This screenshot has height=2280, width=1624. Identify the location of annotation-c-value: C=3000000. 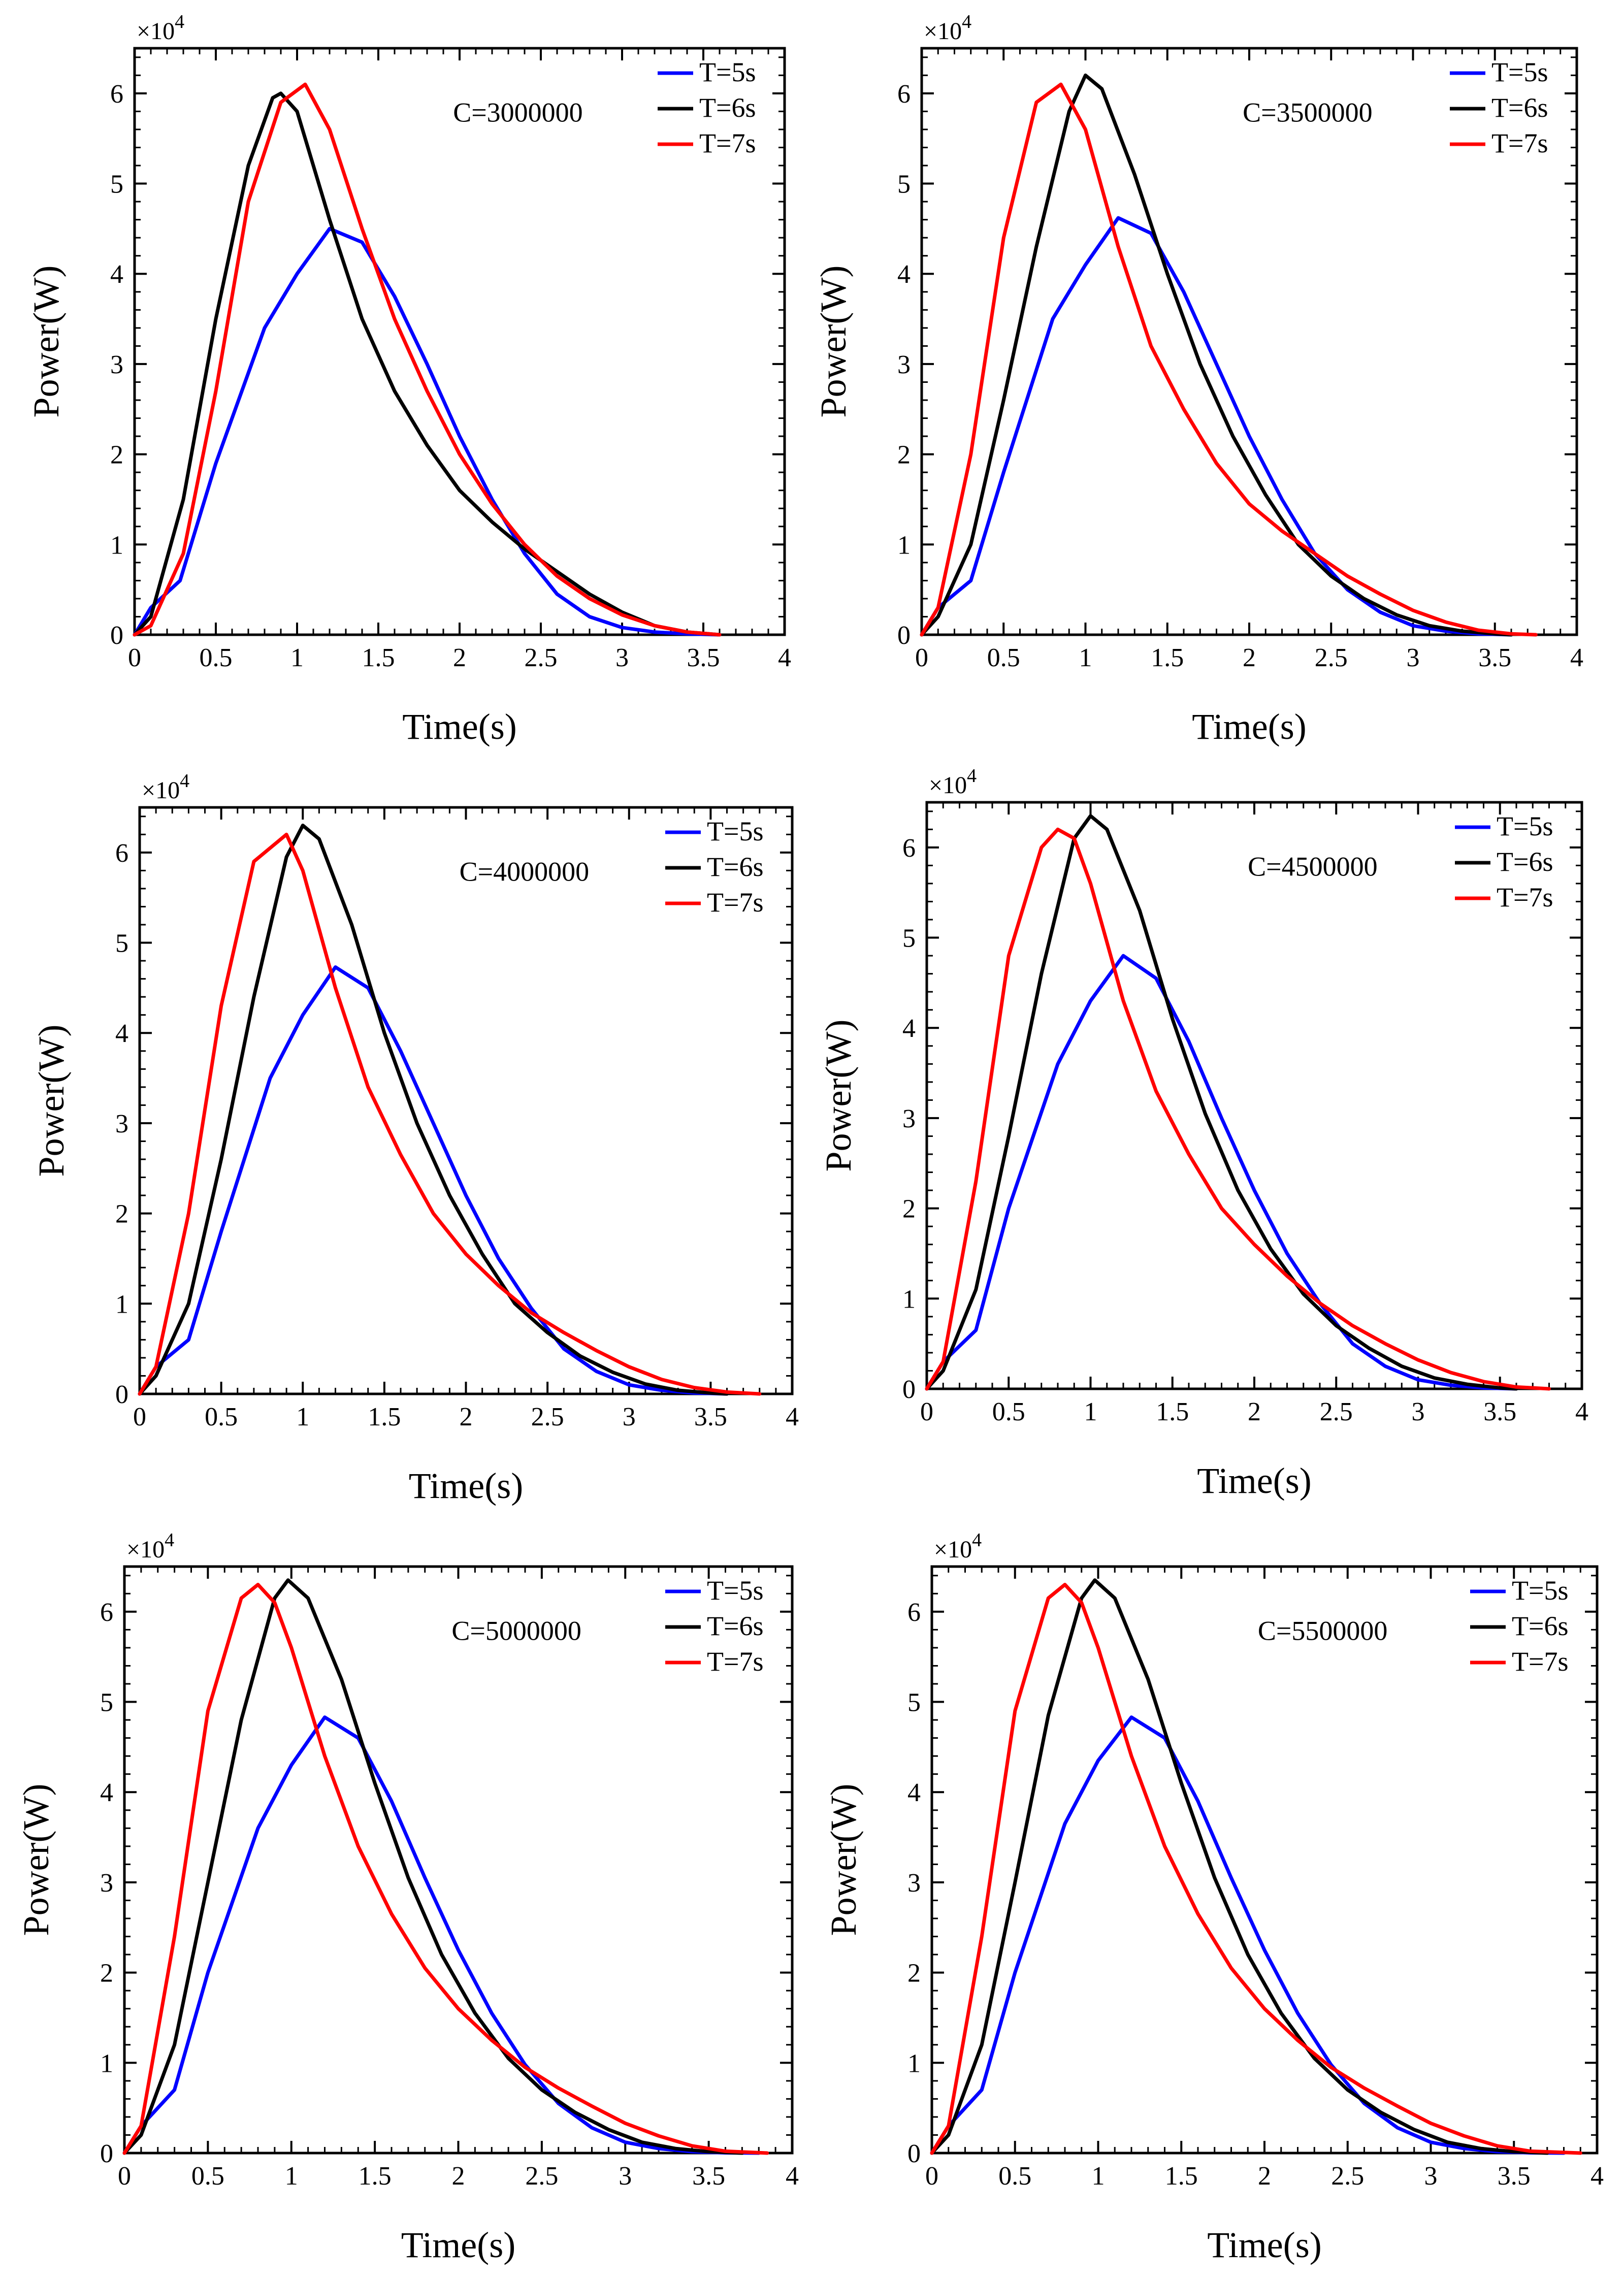
(517, 112).